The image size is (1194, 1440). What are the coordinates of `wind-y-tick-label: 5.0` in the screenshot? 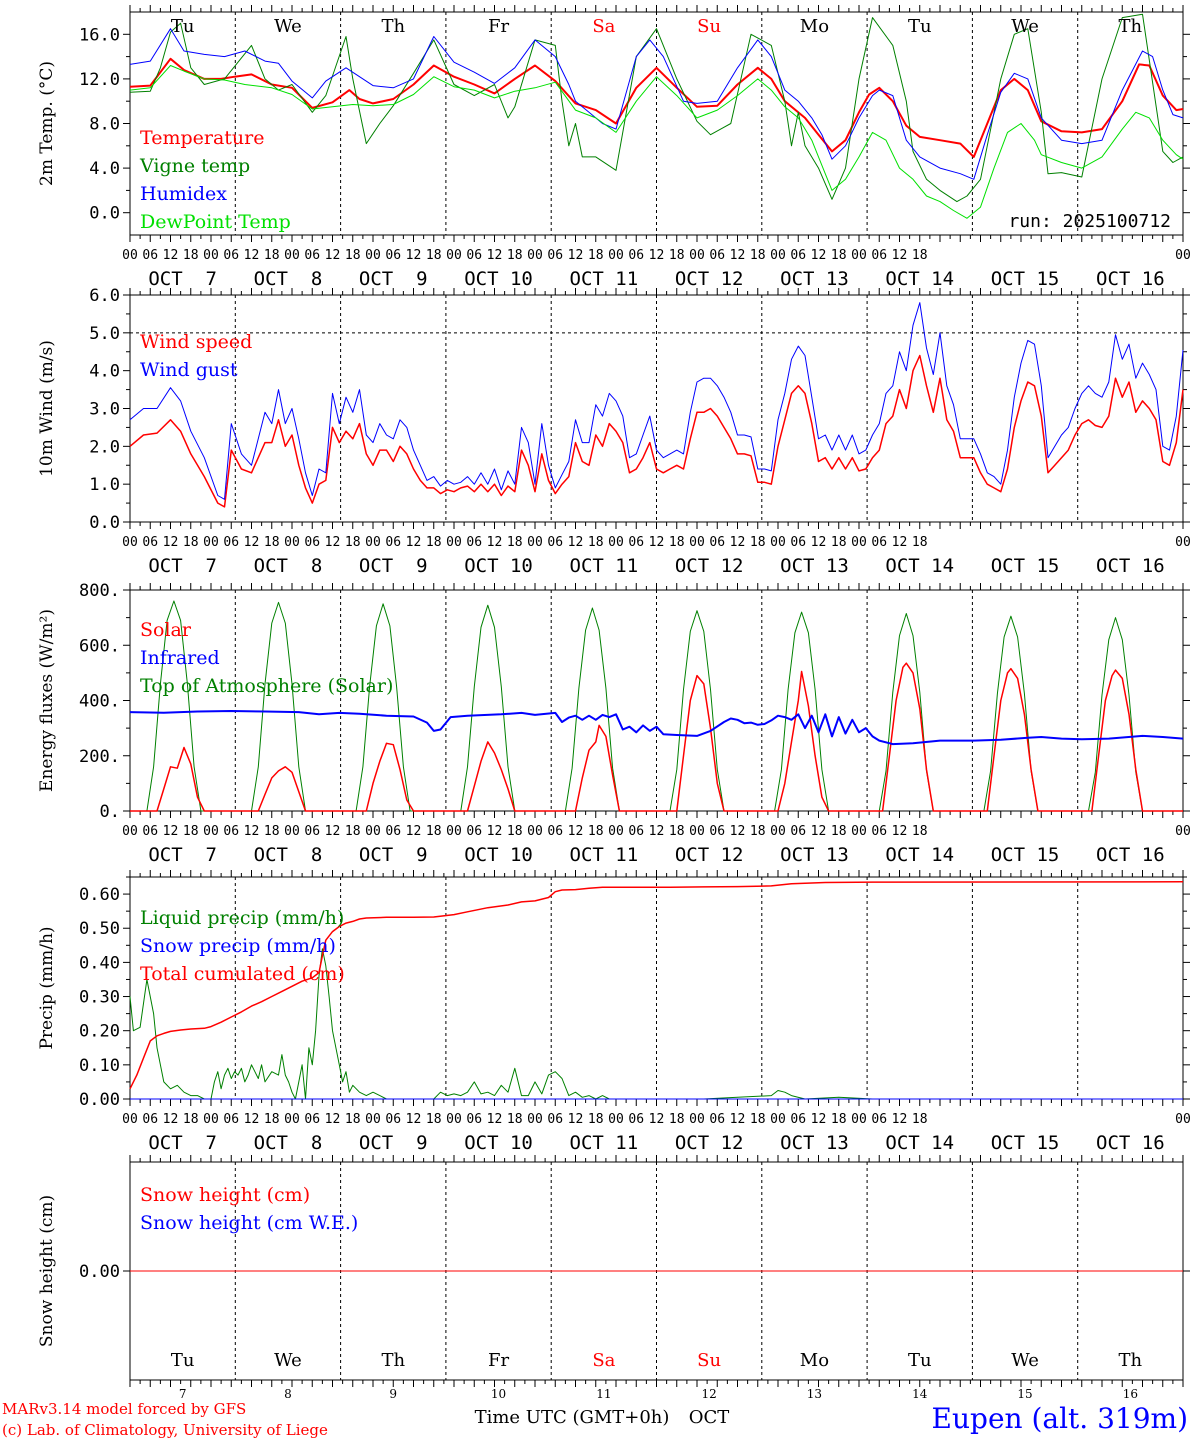 It's located at (104, 334).